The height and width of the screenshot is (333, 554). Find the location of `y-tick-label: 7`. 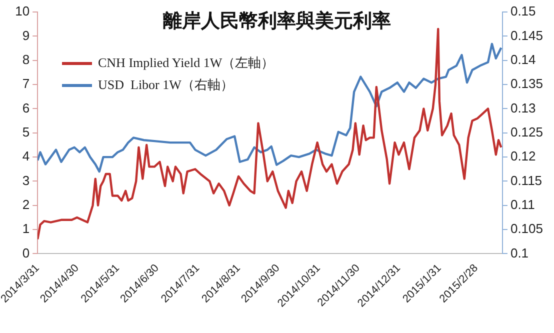

y-tick-label: 7 is located at coordinates (26, 84).